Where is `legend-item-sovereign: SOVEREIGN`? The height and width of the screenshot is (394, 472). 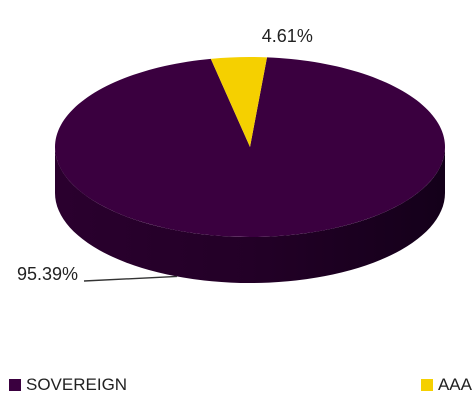
legend-item-sovereign: SOVEREIGN is located at coordinates (68, 384).